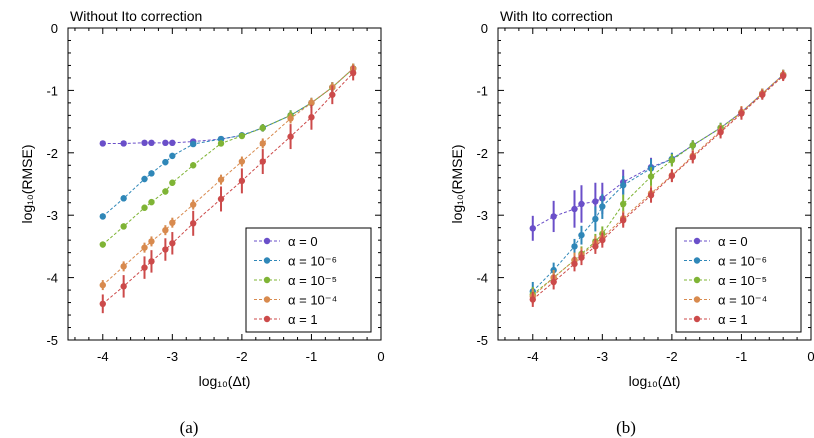 This screenshot has width=814, height=438. Describe the element at coordinates (312, 300) in the screenshot. I see `legend-label: α = 10⁻⁴` at that location.